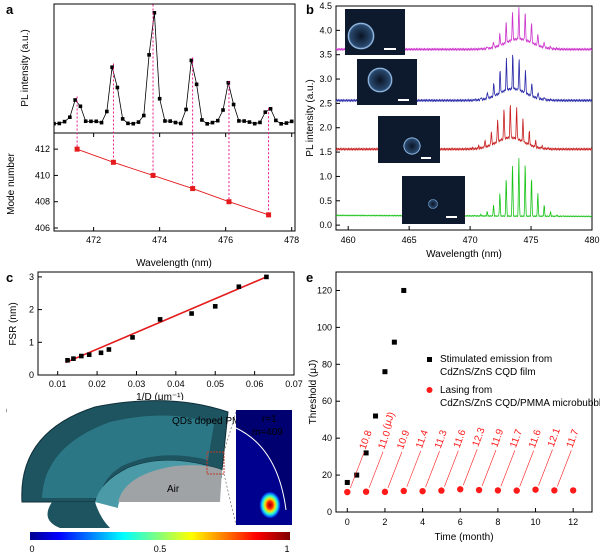  I want to click on e-ytick-label-4: 80, so click(327, 364).